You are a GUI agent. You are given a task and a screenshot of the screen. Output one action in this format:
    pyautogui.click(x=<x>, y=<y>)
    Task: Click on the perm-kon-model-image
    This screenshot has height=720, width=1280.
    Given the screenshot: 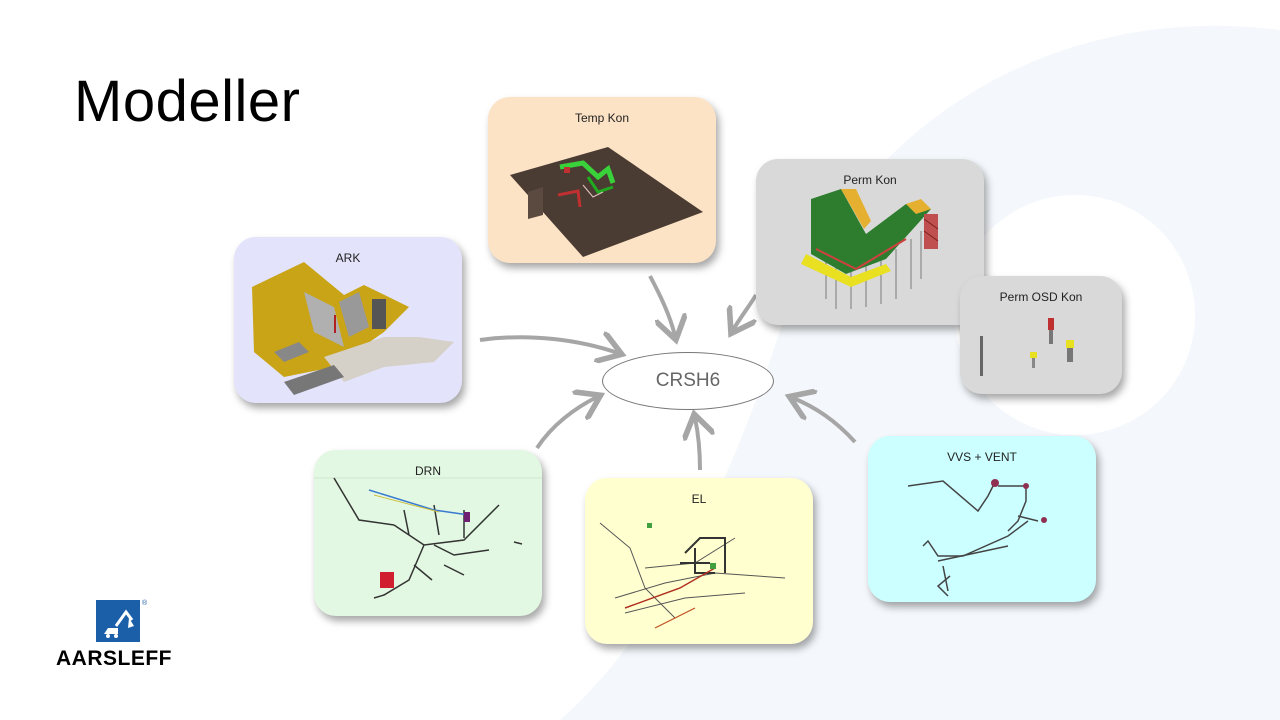 What is the action you would take?
    pyautogui.click(x=870, y=249)
    